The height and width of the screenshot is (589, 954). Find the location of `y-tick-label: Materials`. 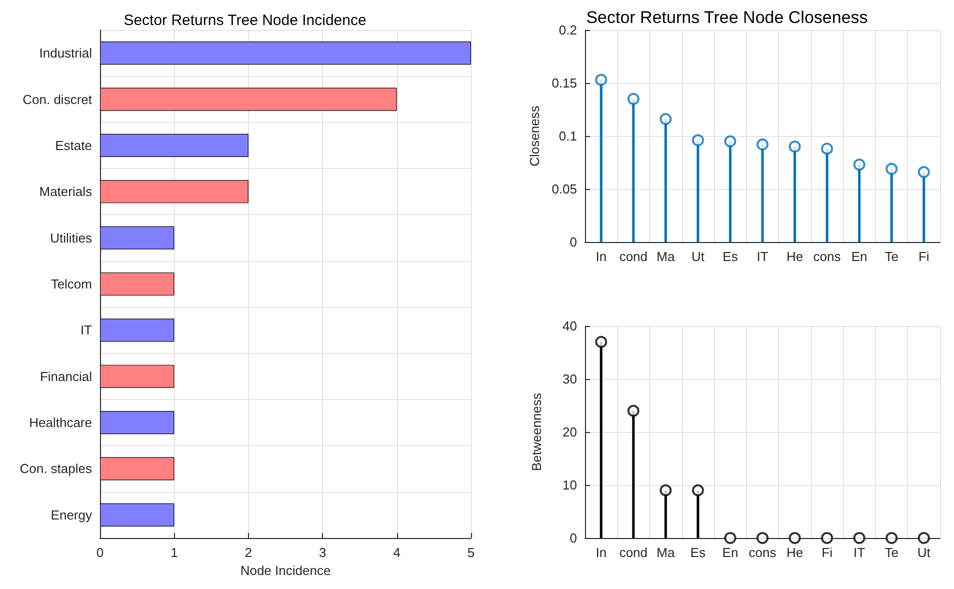

y-tick-label: Materials is located at coordinates (65, 192).